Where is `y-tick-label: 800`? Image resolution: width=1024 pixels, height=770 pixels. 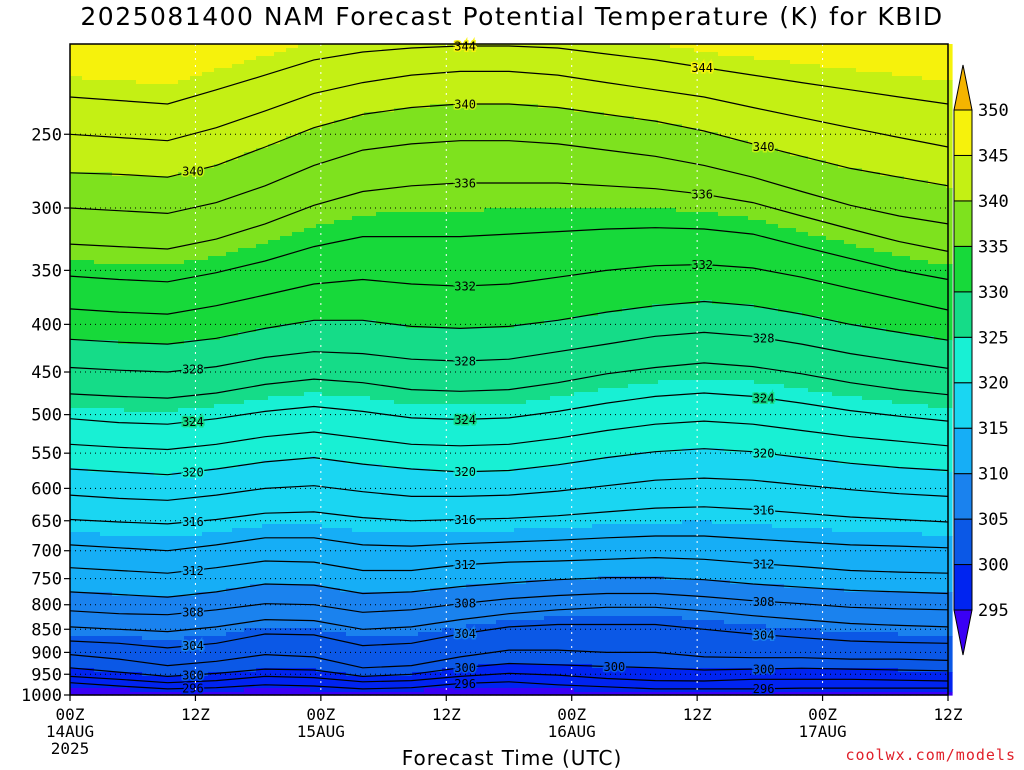 y-tick-label: 800 is located at coordinates (46, 606).